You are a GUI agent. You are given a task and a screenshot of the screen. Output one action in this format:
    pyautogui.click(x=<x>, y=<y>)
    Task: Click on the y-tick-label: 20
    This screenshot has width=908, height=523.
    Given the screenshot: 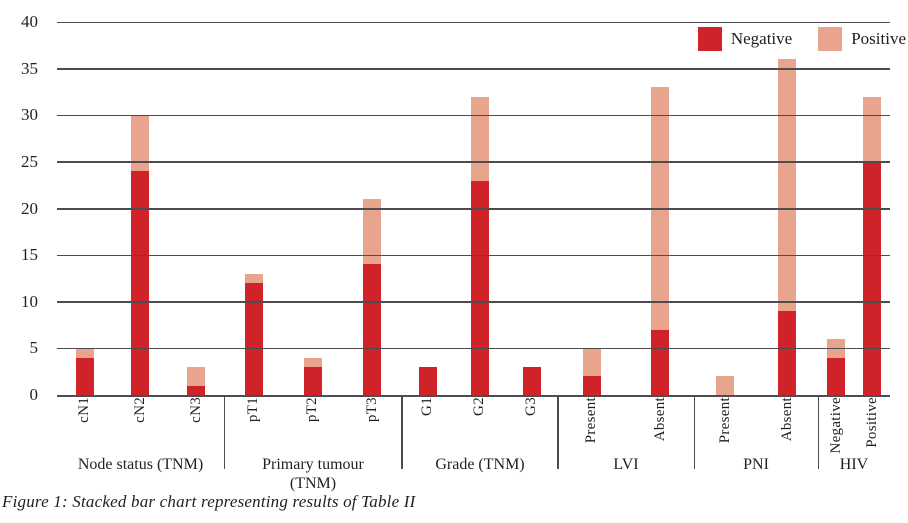 What is the action you would take?
    pyautogui.click(x=29, y=208)
    